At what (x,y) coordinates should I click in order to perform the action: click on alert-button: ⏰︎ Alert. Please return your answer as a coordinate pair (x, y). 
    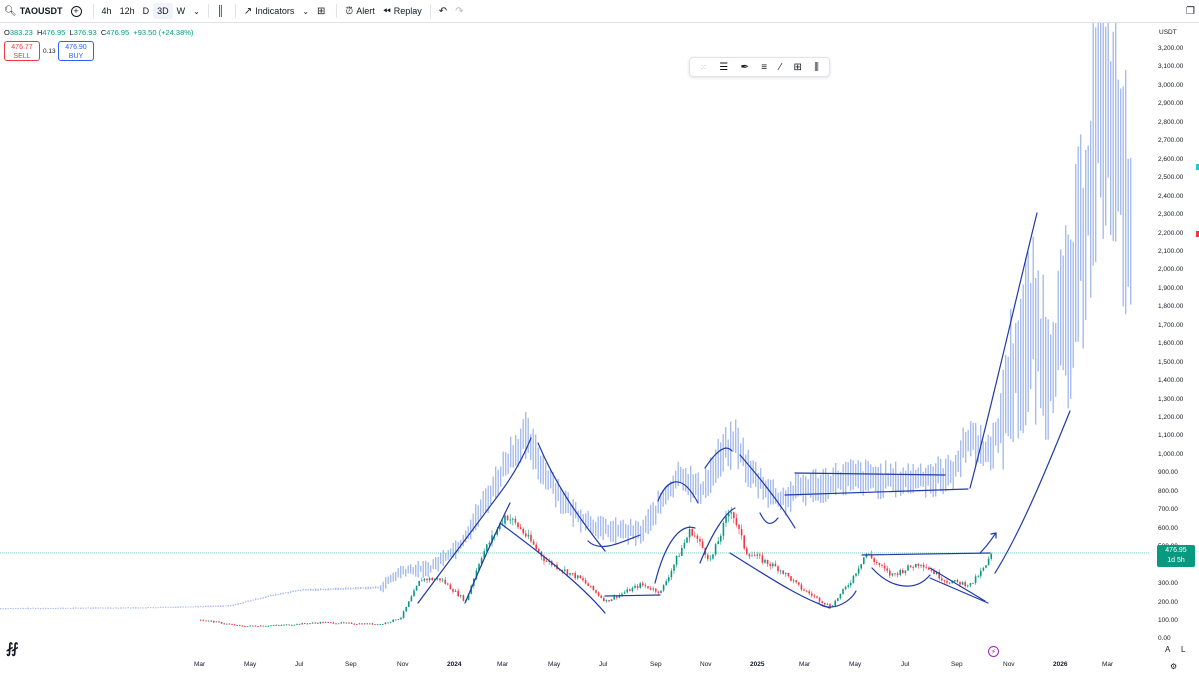
    Looking at the image, I should click on (359, 11).